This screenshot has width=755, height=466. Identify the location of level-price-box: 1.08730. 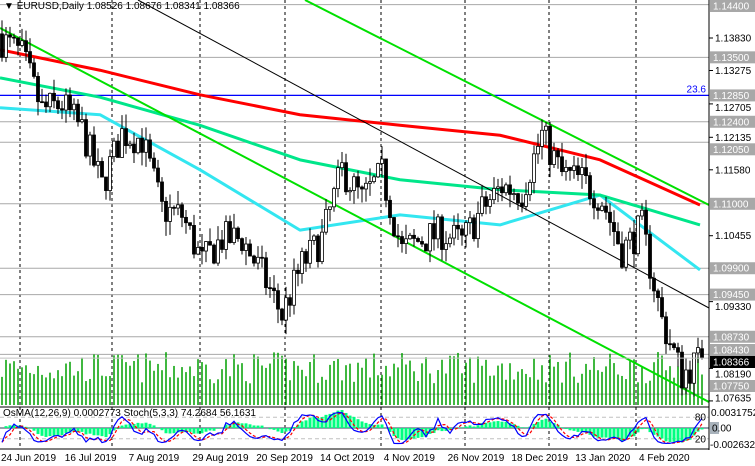
(732, 336).